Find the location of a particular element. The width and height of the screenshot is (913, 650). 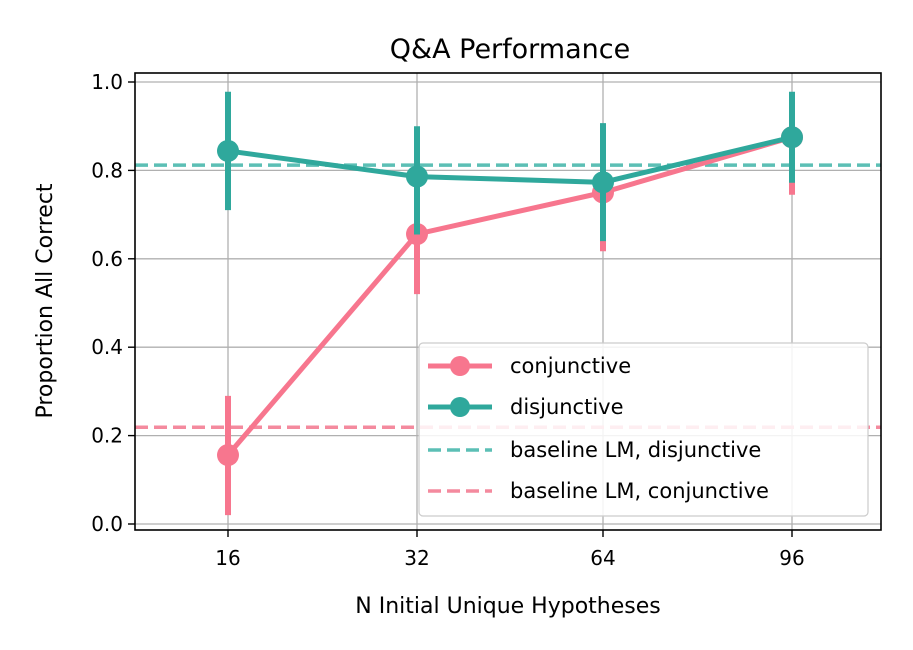

y-tick-label: 0.2 is located at coordinates (107, 436).